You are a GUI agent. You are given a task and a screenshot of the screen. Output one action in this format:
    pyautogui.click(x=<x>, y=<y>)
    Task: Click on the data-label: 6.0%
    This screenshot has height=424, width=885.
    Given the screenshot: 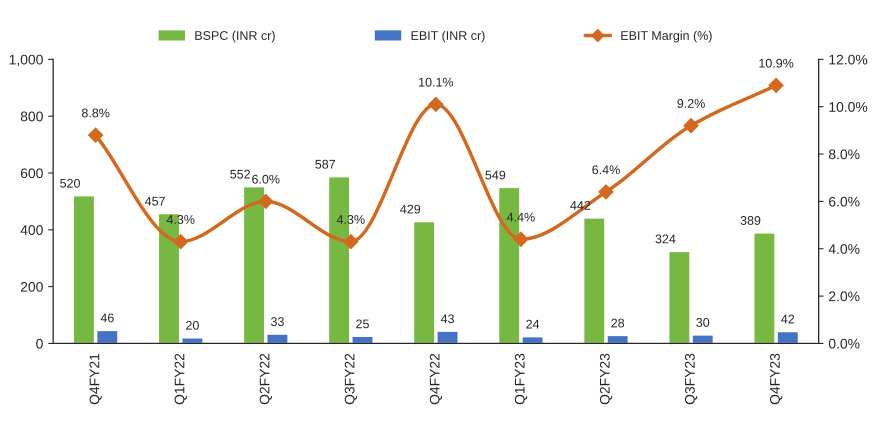 What is the action you would take?
    pyautogui.click(x=266, y=179)
    